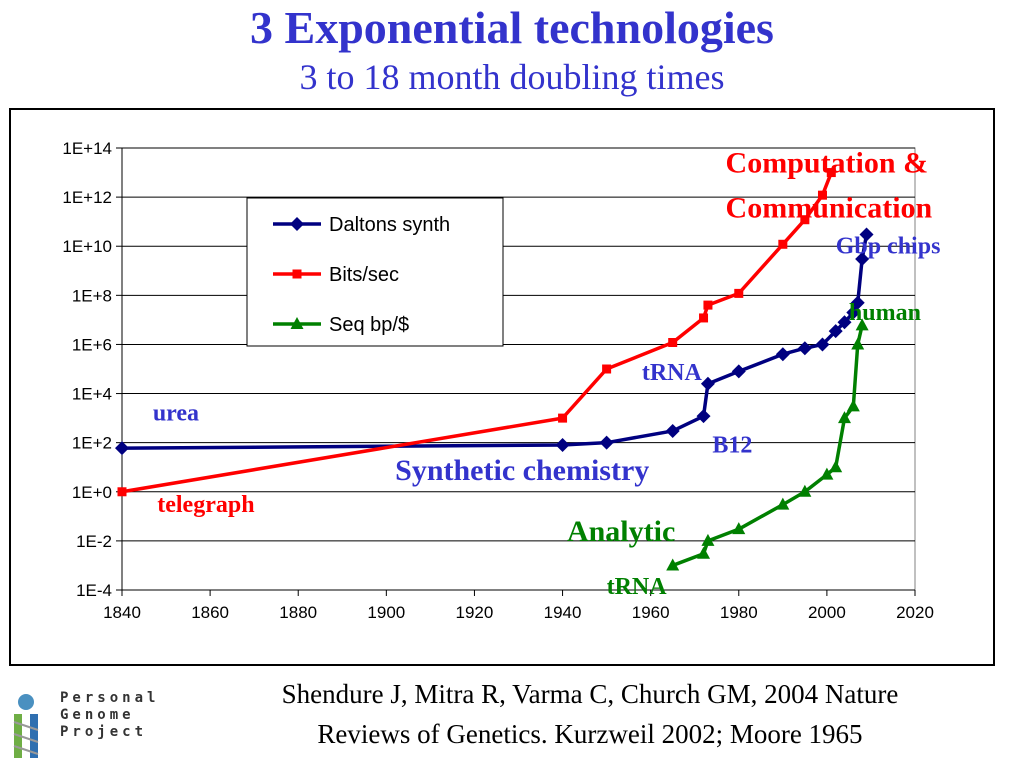 The height and width of the screenshot is (768, 1024). What do you see at coordinates (92, 394) in the screenshot?
I see `y-tick-label: 1E+4` at bounding box center [92, 394].